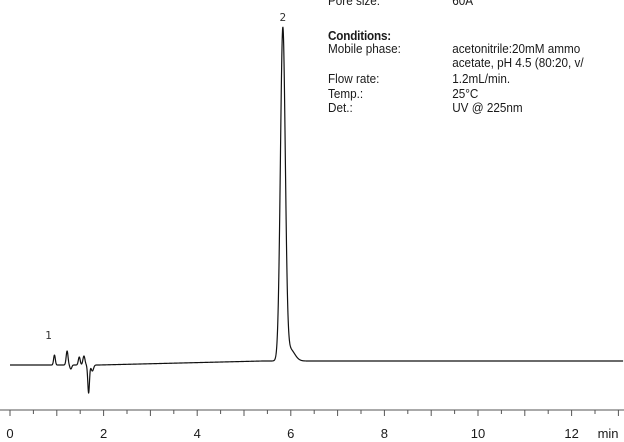 The height and width of the screenshot is (442, 624). I want to click on x-axis-tick-label: 2, so click(103, 433).